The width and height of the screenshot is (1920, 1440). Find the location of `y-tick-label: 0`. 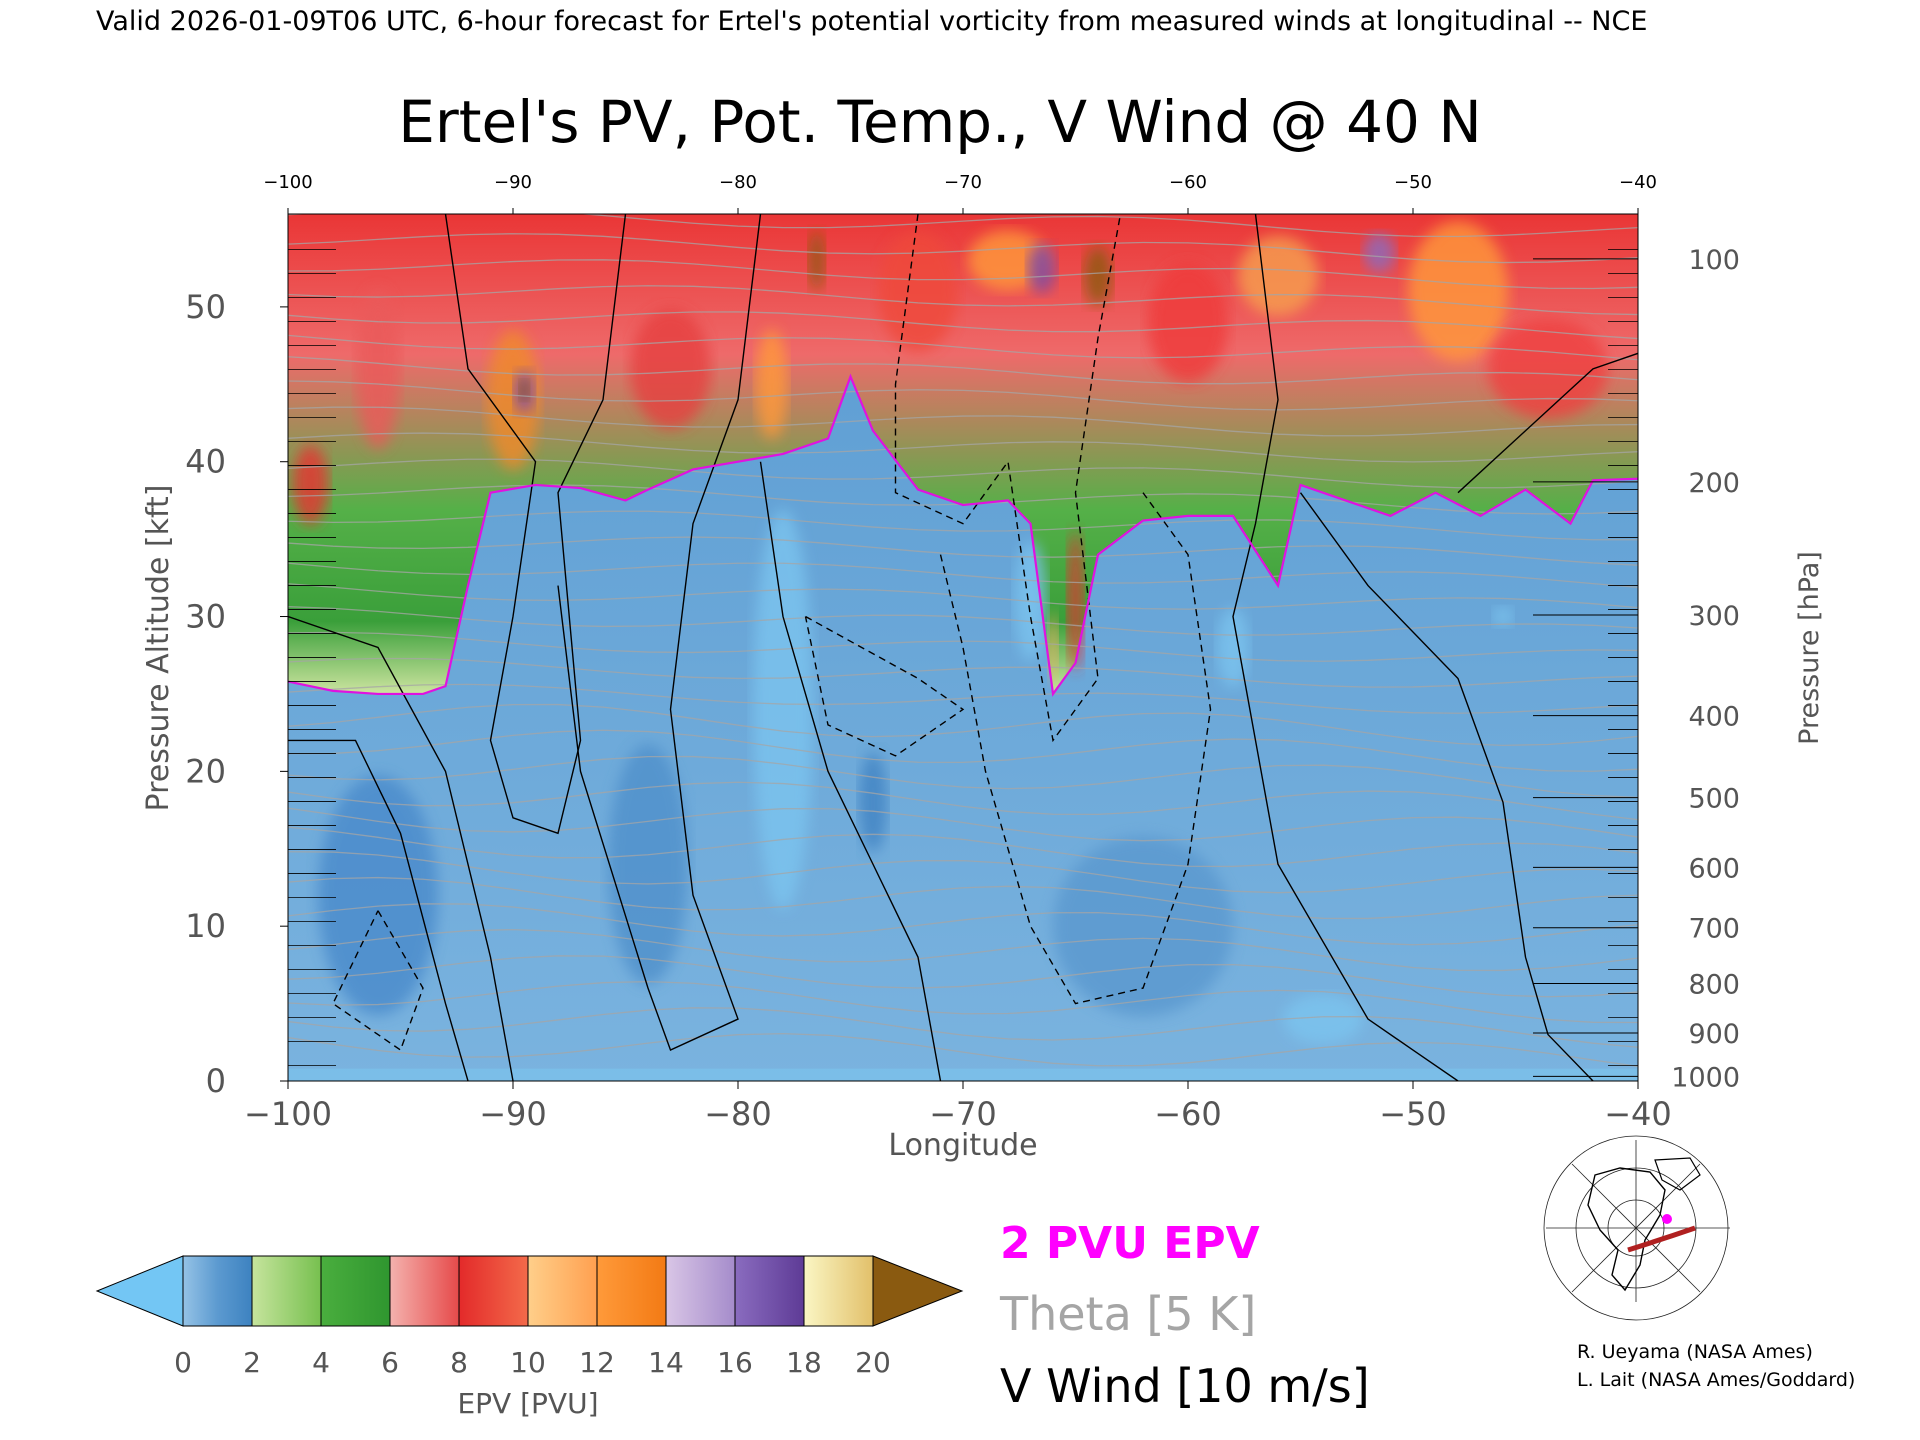

y-tick-label: 0 is located at coordinates (216, 1081).